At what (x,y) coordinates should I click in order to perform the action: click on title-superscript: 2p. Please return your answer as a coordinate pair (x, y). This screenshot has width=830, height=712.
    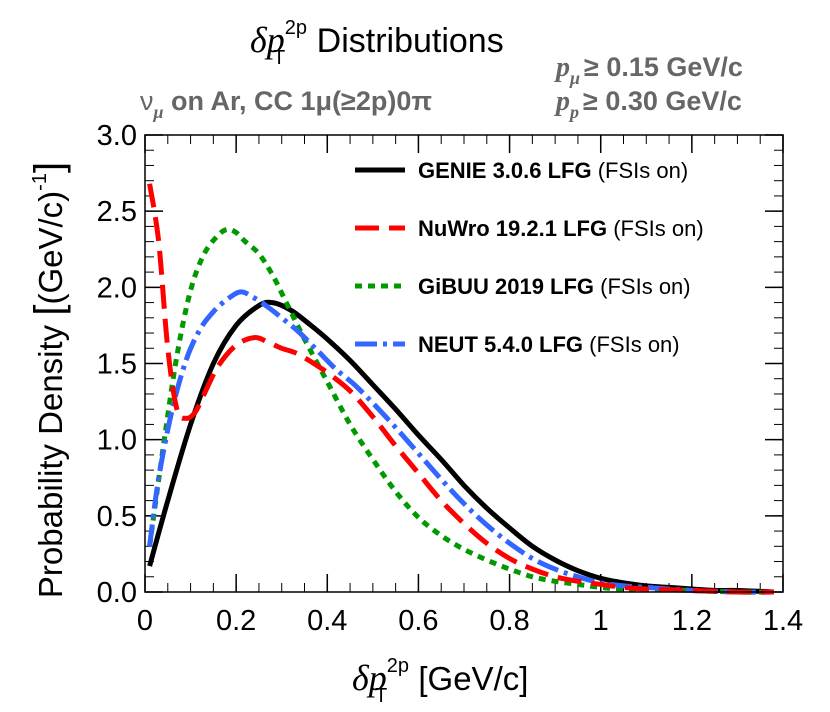
    Looking at the image, I should click on (296, 28).